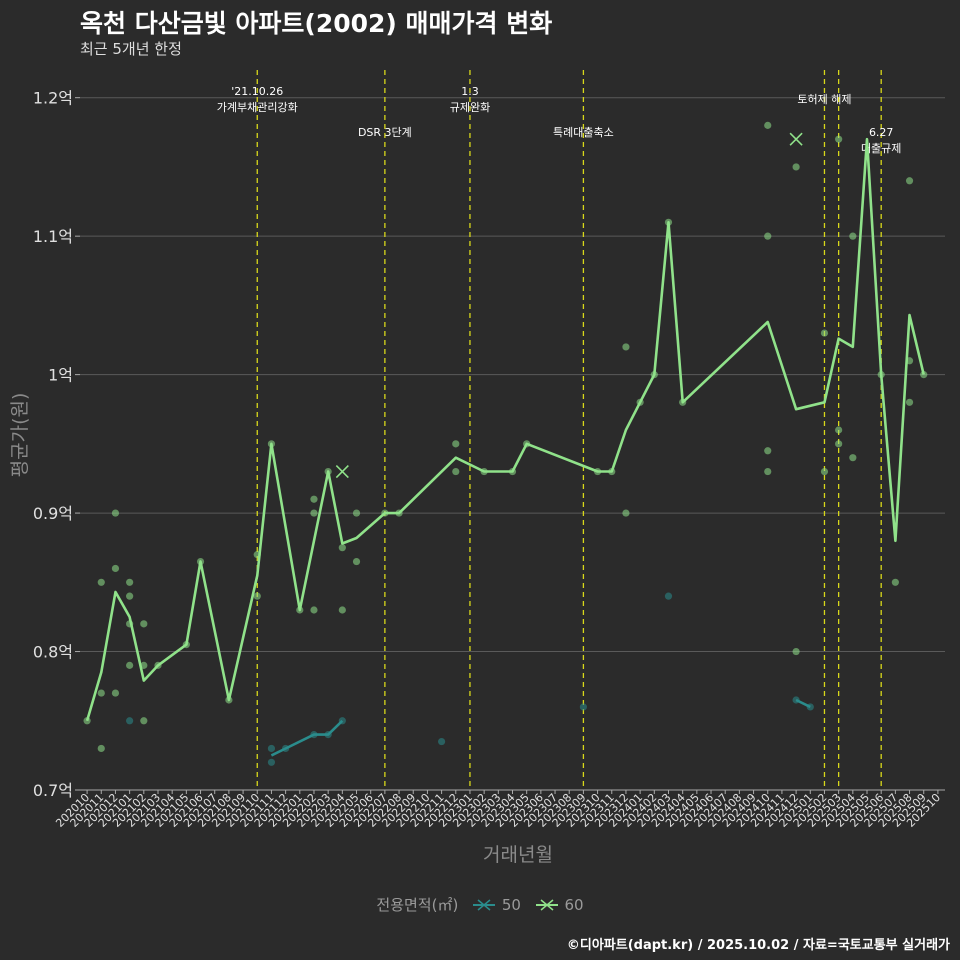 This screenshot has height=960, width=960. I want to click on event-label: 토허제 해제, so click(824, 99).